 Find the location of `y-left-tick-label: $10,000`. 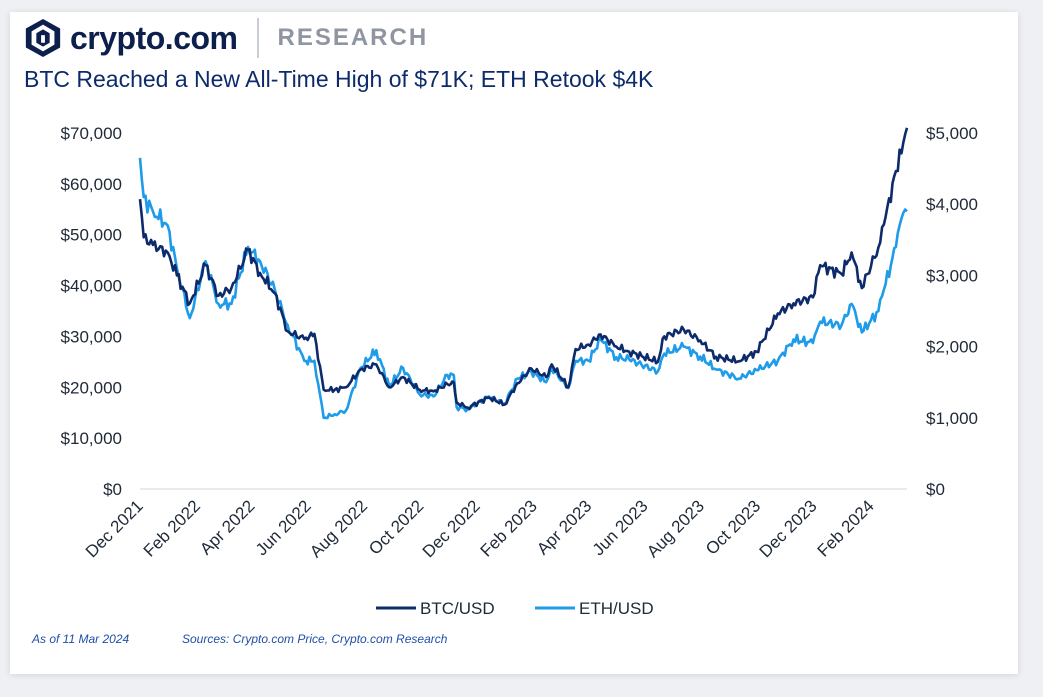

y-left-tick-label: $10,000 is located at coordinates (91, 438).